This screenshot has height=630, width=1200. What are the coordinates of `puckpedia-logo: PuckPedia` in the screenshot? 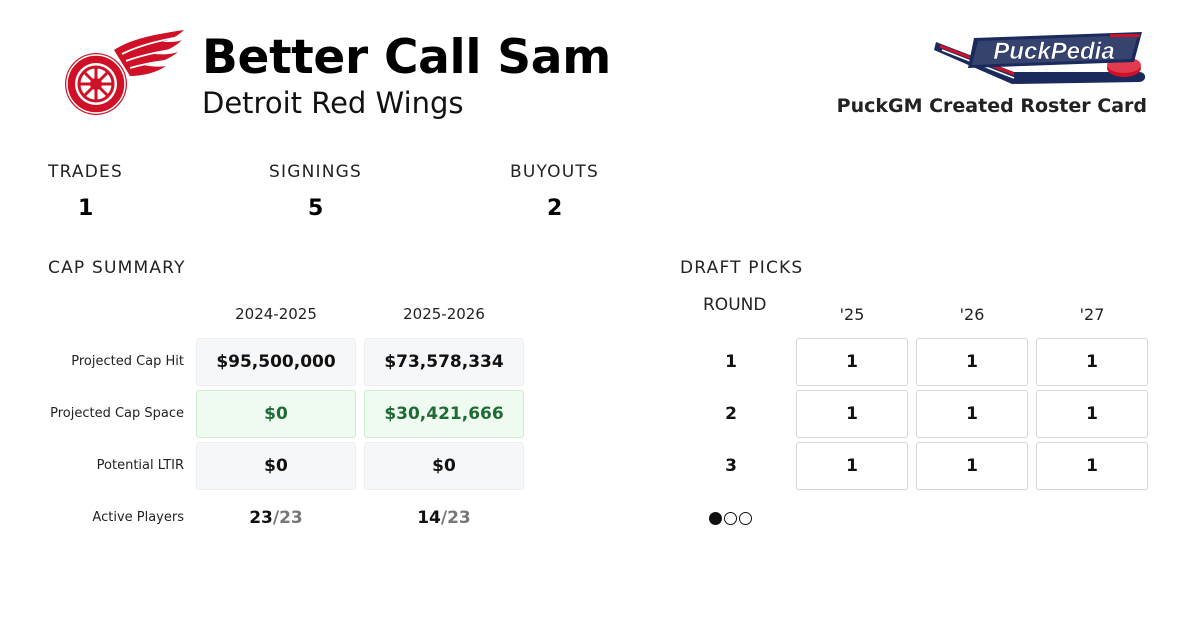 It's located at (1040, 58).